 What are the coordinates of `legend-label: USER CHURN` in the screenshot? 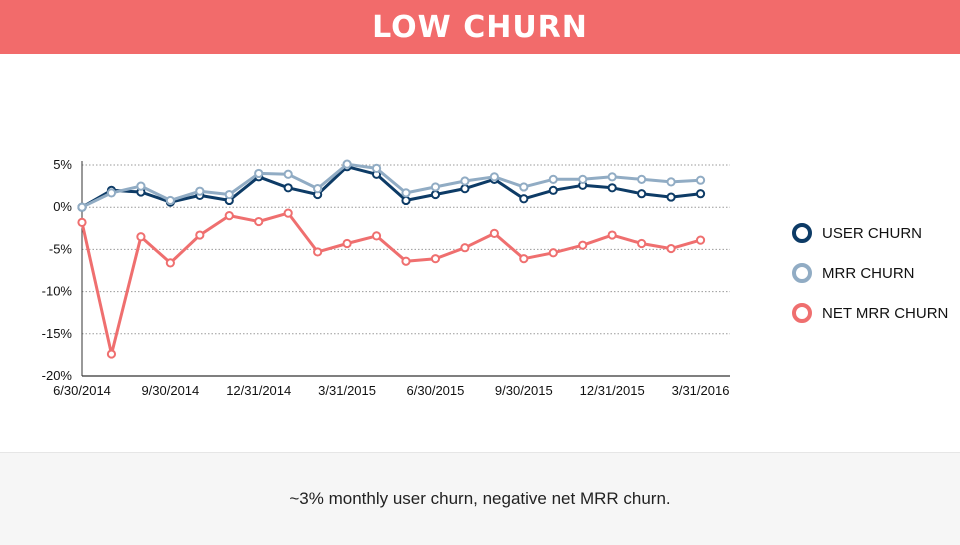 It's located at (872, 233).